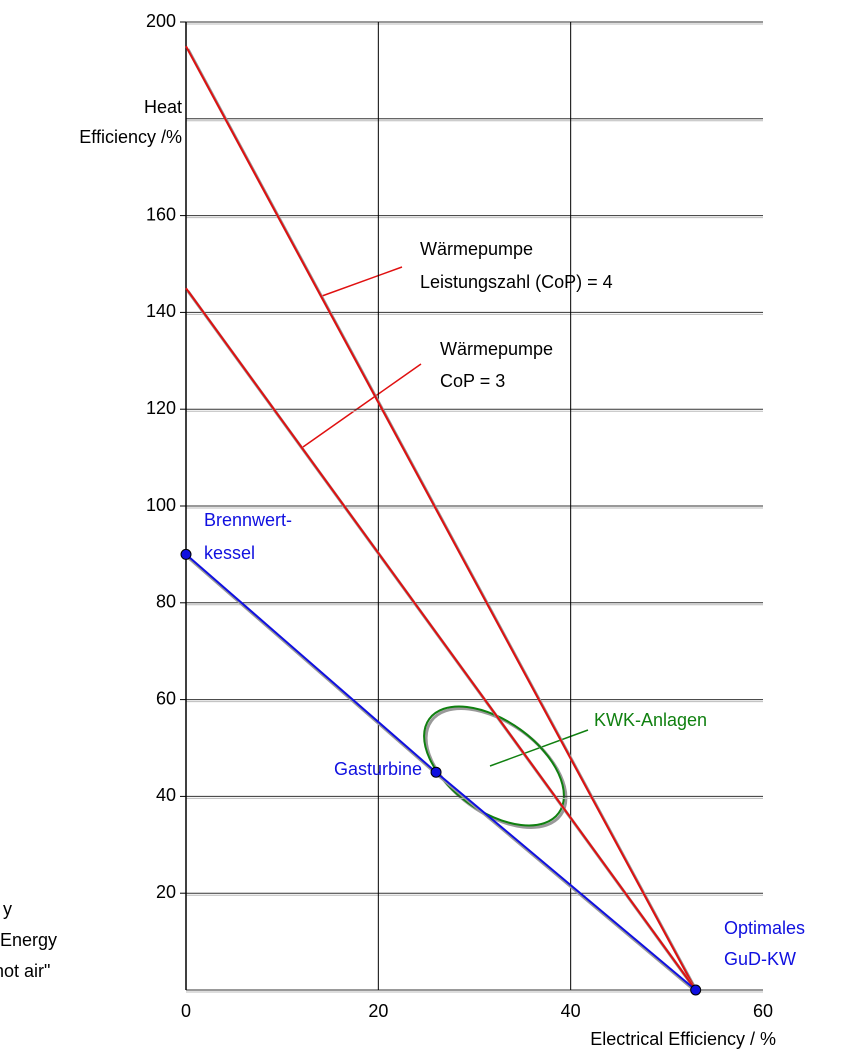  I want to click on annotation: kessel, so click(229, 553).